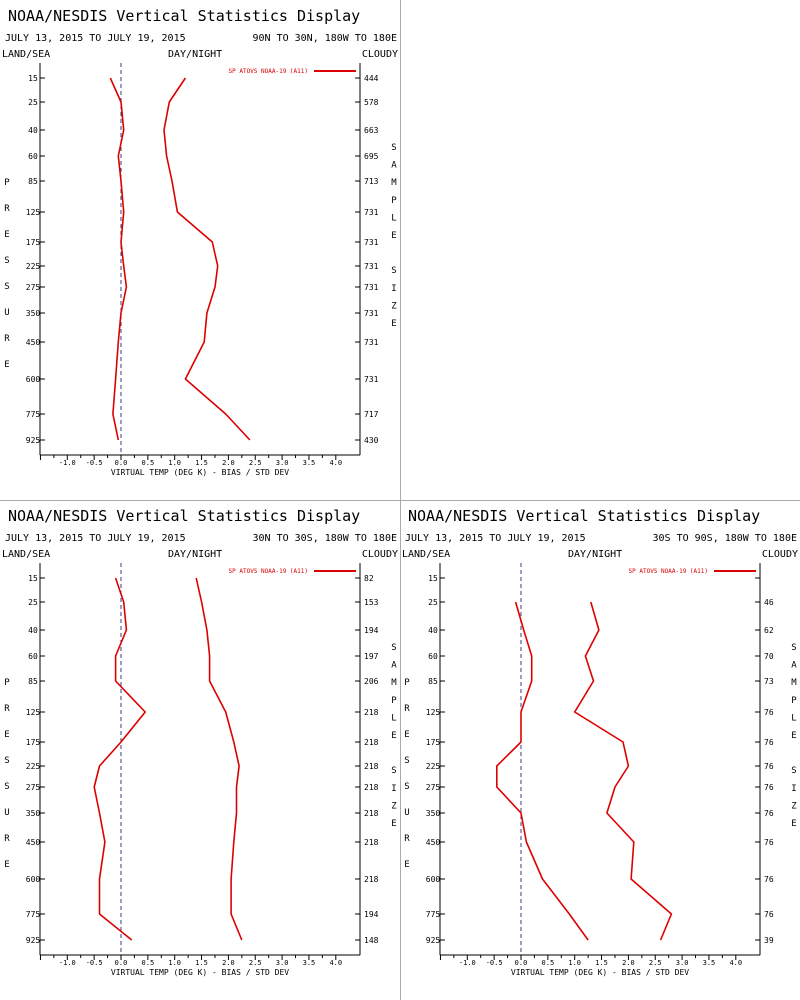  Describe the element at coordinates (371, 156) in the screenshot. I see `sample-size-label: 695` at that location.